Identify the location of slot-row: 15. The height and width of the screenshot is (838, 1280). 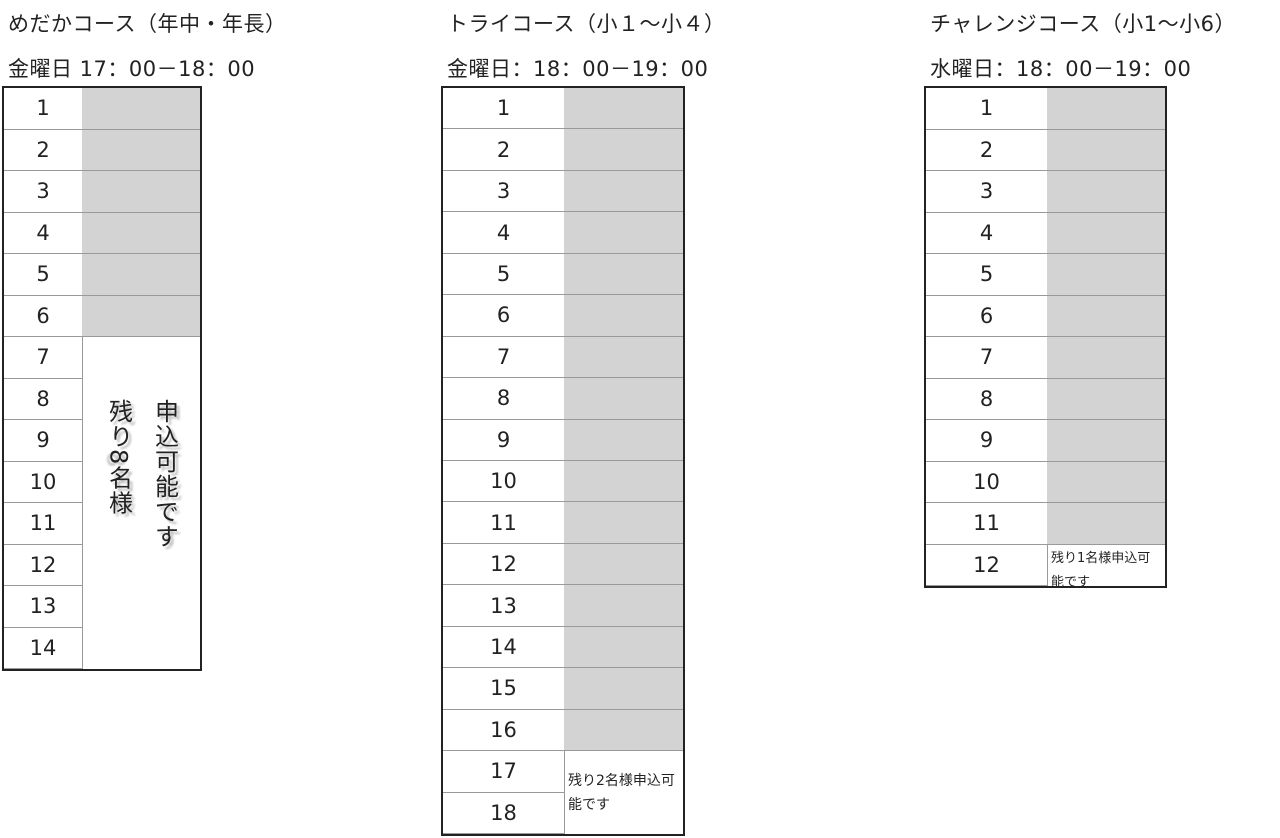
(563, 689).